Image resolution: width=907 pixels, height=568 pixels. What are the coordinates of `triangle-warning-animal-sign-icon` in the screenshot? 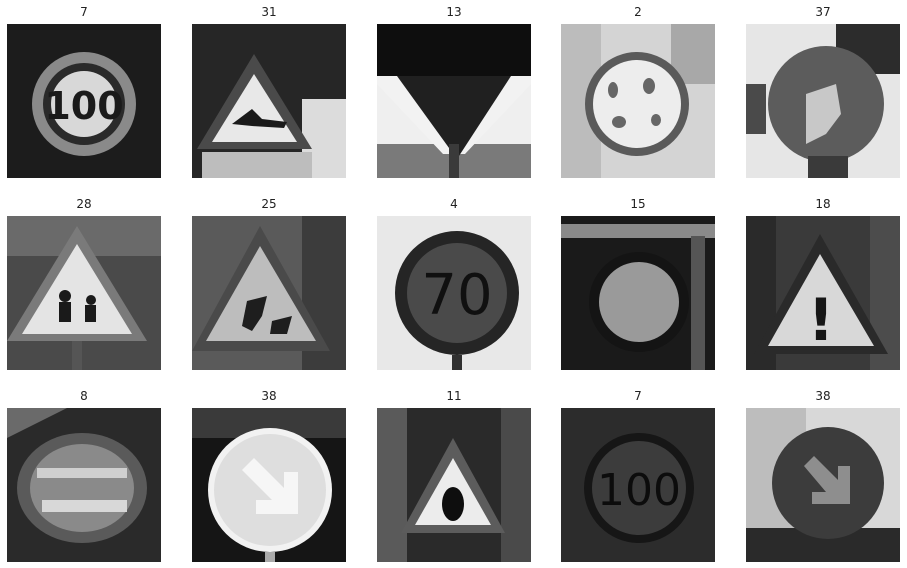 It's located at (269, 101).